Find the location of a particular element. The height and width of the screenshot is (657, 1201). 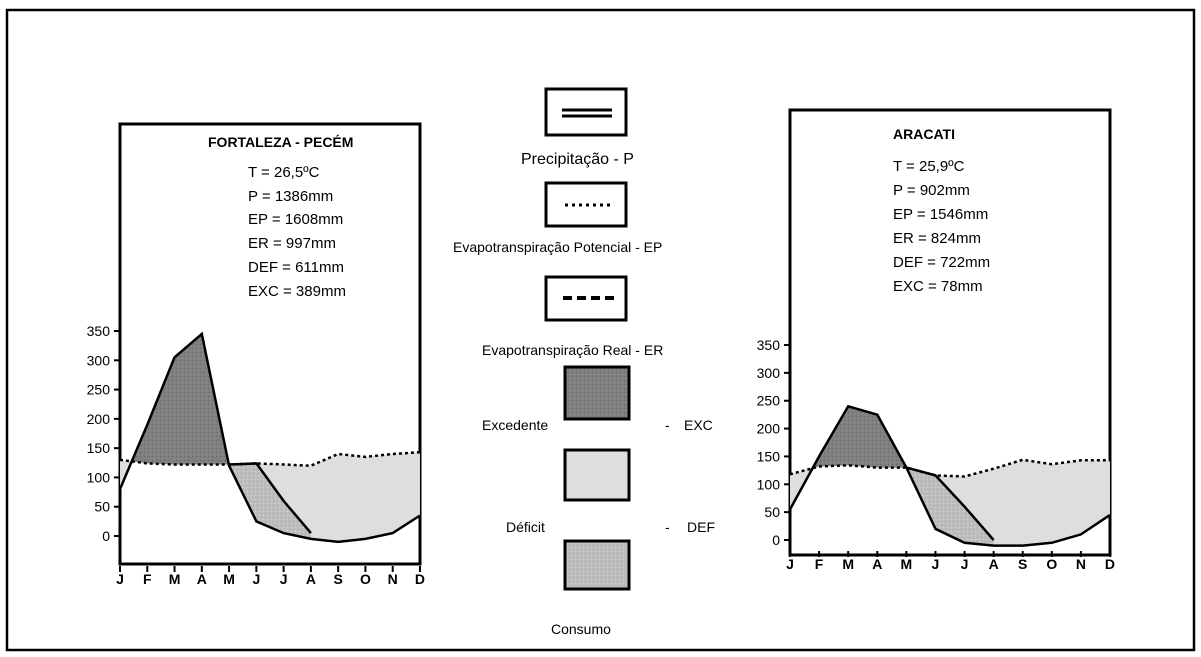

legend-label: Consumo is located at coordinates (581, 629).